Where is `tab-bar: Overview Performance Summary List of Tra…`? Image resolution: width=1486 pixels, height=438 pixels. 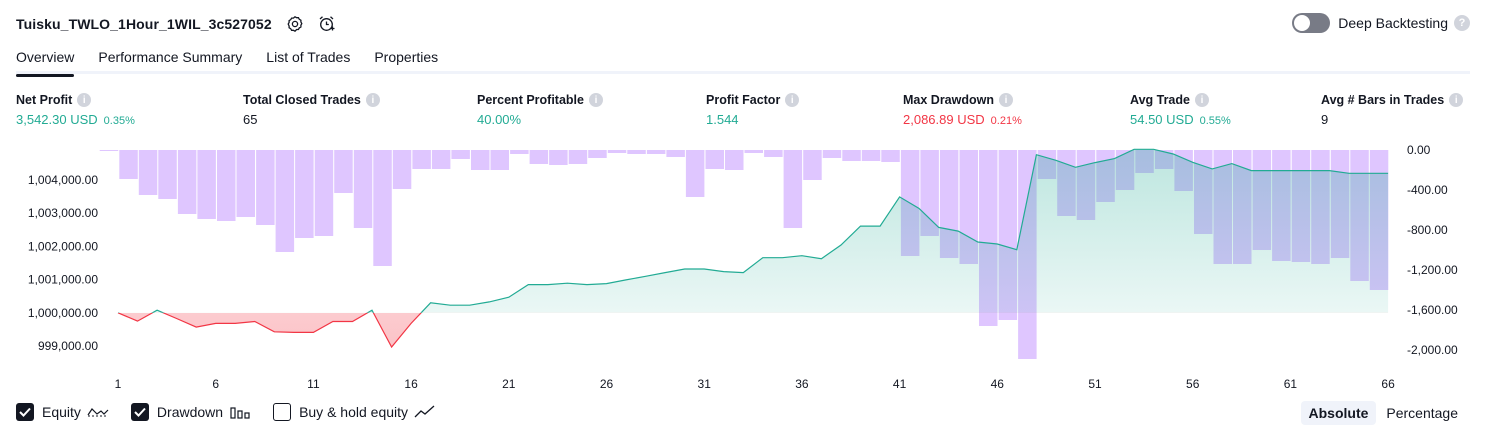 tab-bar: Overview Performance Summary List of Tra… is located at coordinates (743, 60).